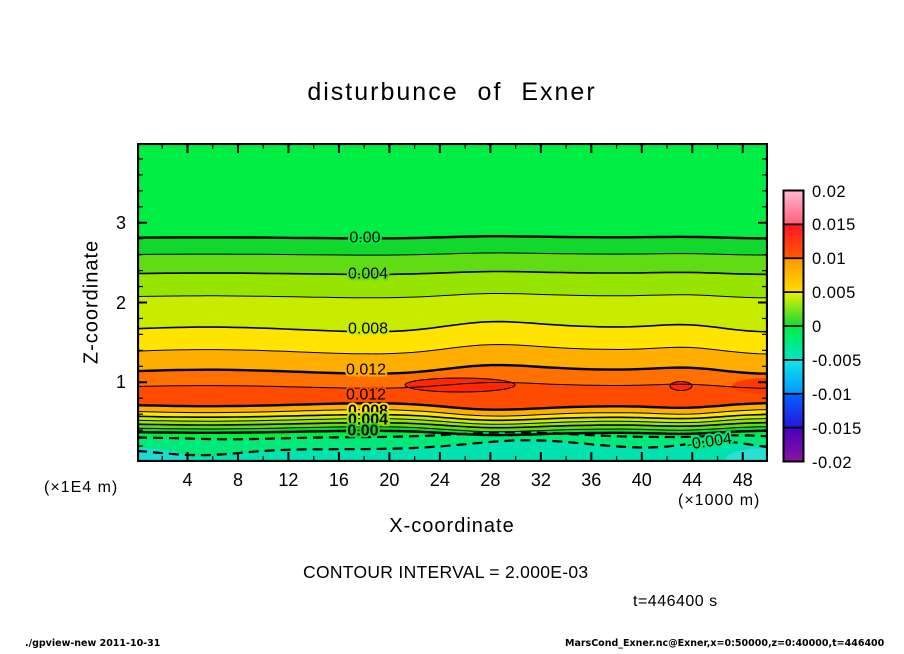 Image resolution: width=904 pixels, height=654 pixels. Describe the element at coordinates (832, 462) in the screenshot. I see `colorbar-tick-label: -0.02` at that location.